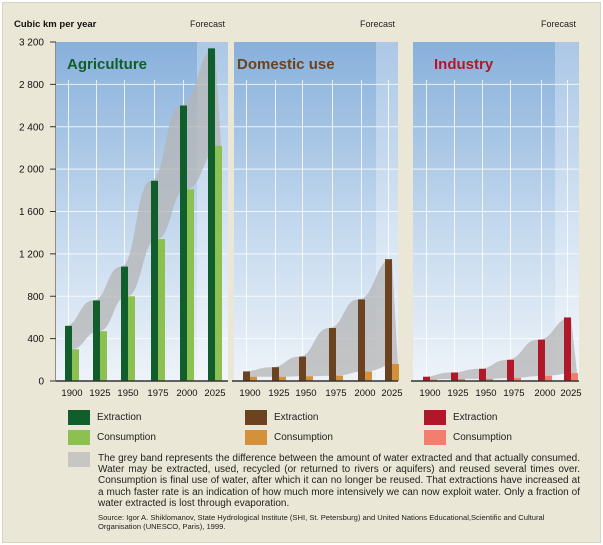 The width and height of the screenshot is (603, 545). What do you see at coordinates (107, 64) in the screenshot?
I see `panel-title: Agriculture` at bounding box center [107, 64].